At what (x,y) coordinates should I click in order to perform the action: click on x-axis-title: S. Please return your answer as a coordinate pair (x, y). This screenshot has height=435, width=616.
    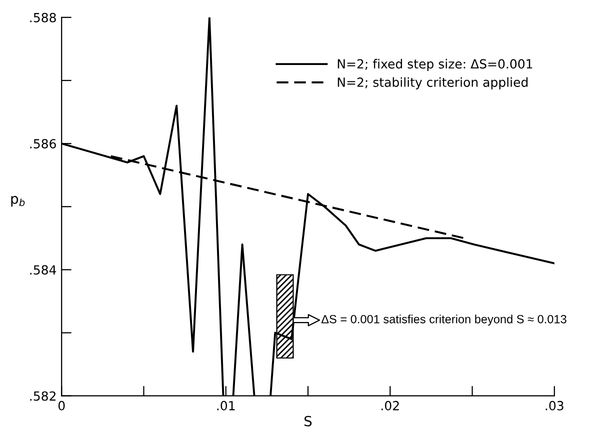
    Looking at the image, I should click on (308, 421).